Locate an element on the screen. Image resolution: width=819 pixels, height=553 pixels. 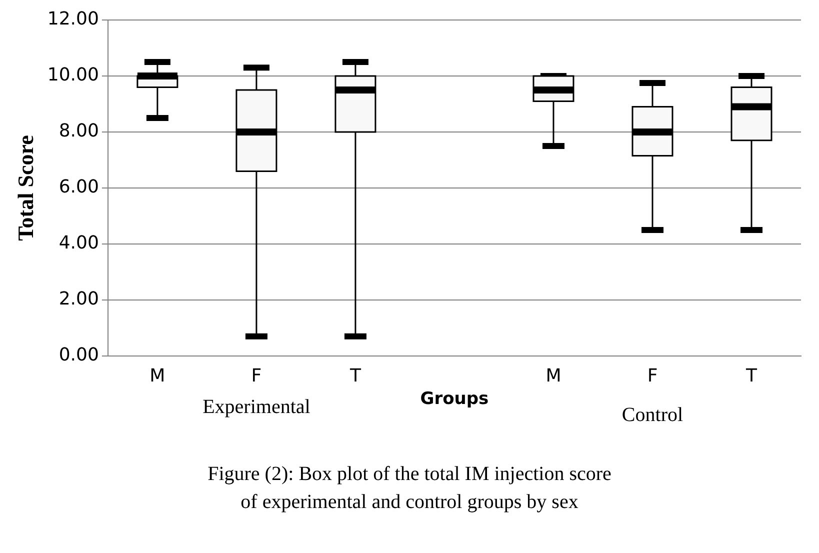
text: Experimental is located at coordinates (256, 407).